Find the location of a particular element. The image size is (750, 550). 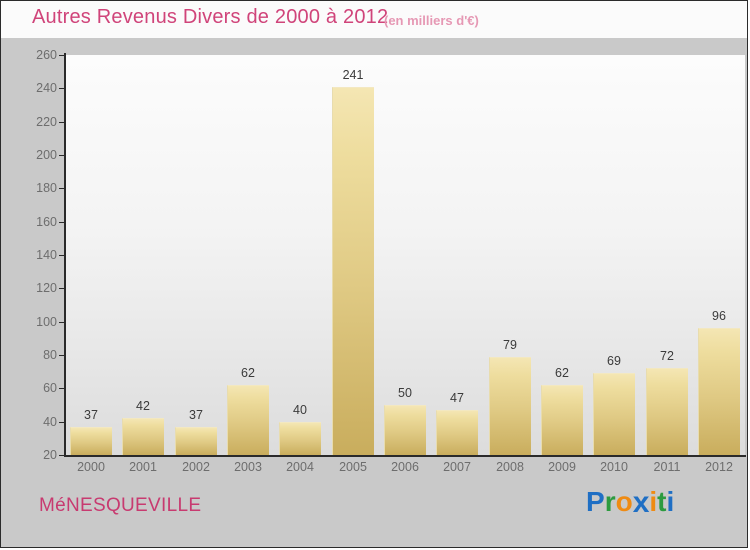

y-axis-label: 200 is located at coordinates (46, 155).